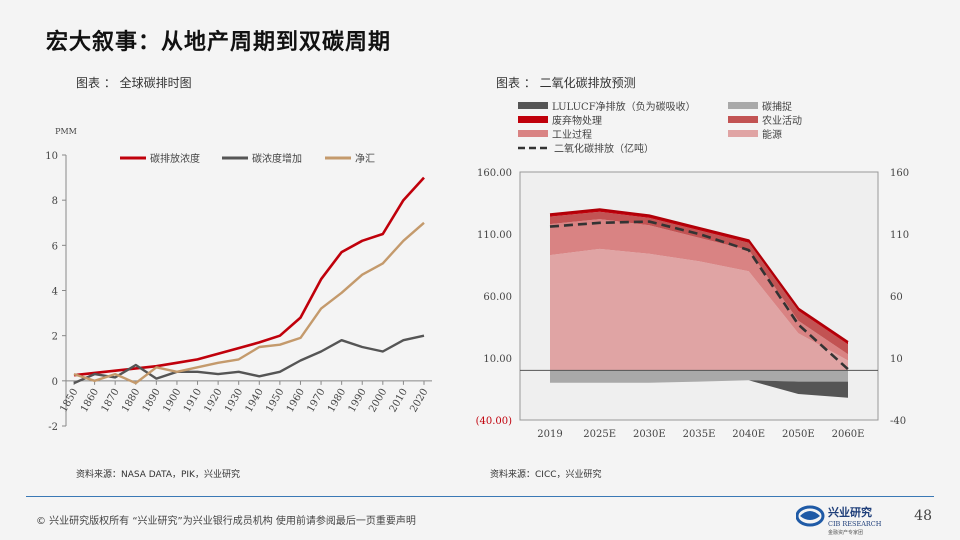 This screenshot has width=960, height=540. What do you see at coordinates (649, 434) in the screenshot?
I see `x-tick-label: 2030E` at bounding box center [649, 434].